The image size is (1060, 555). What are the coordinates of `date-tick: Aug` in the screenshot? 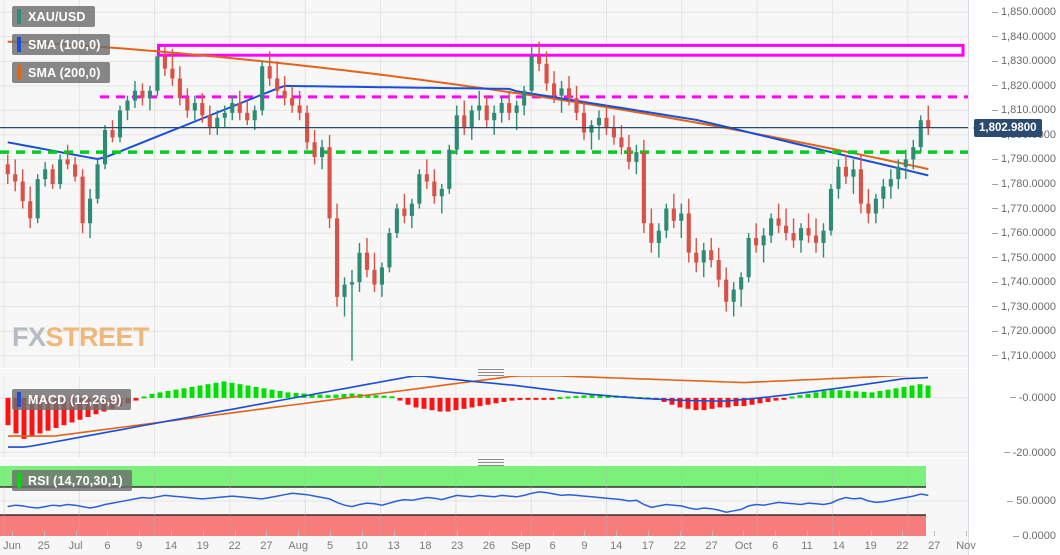 It's located at (298, 546).